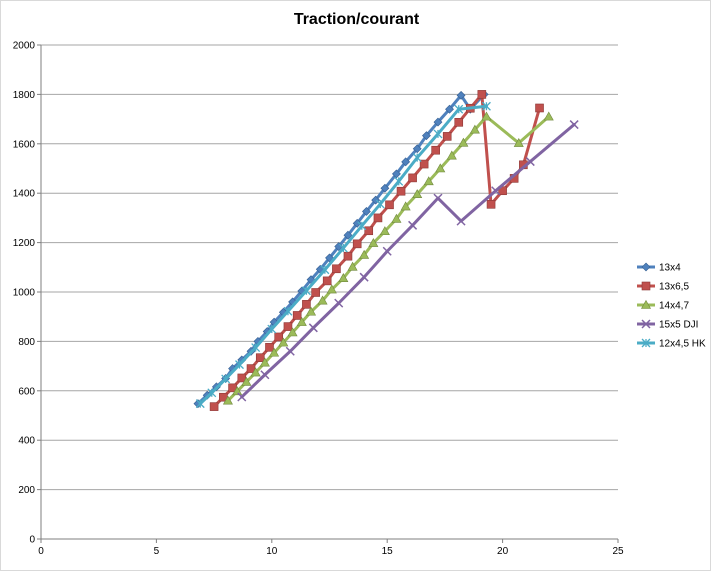 The width and height of the screenshot is (711, 572). I want to click on x-tick-label: 15, so click(388, 551).